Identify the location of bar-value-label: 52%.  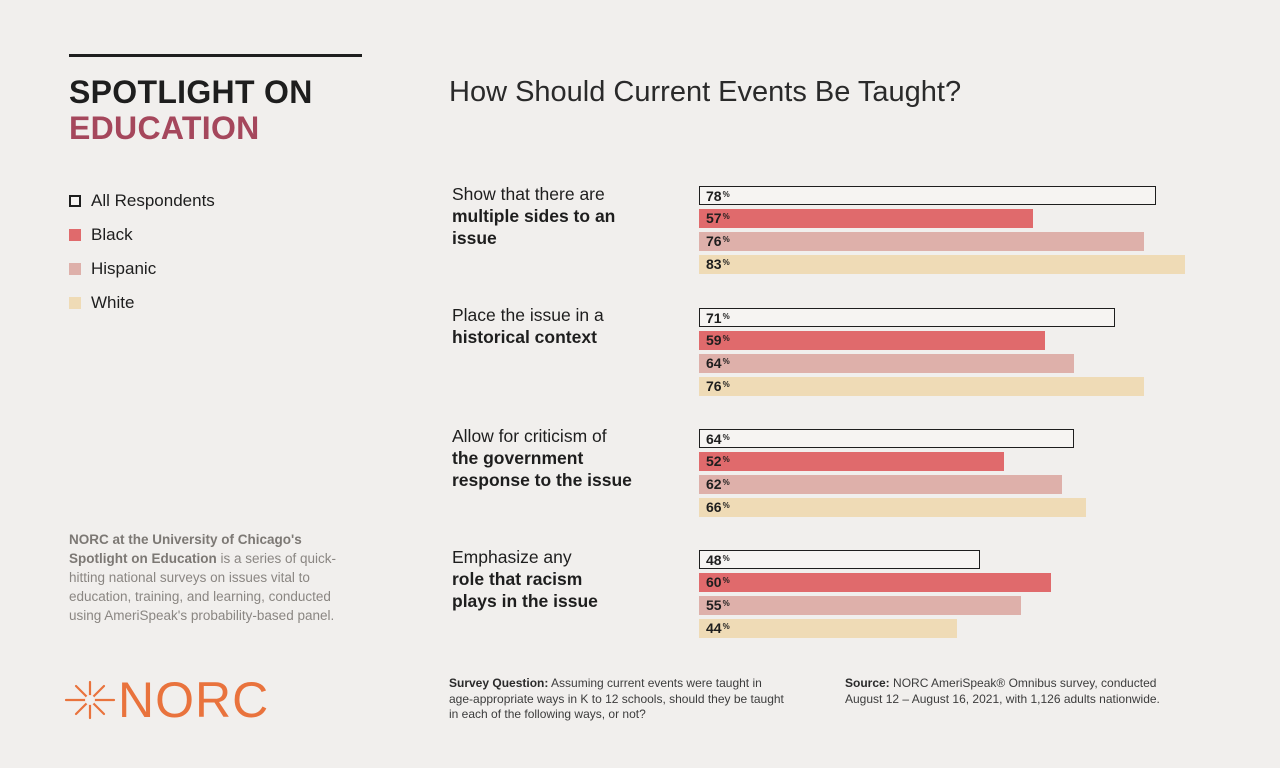
(718, 461).